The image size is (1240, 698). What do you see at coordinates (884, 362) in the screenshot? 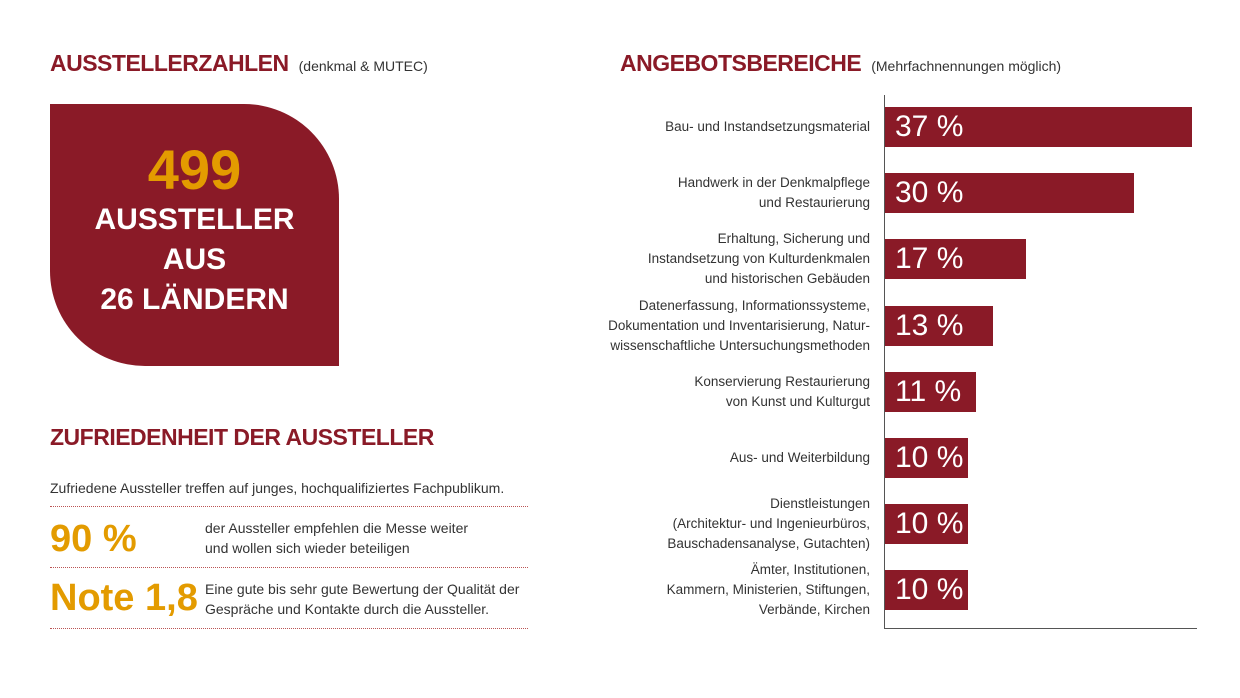
I see `y-axis` at bounding box center [884, 362].